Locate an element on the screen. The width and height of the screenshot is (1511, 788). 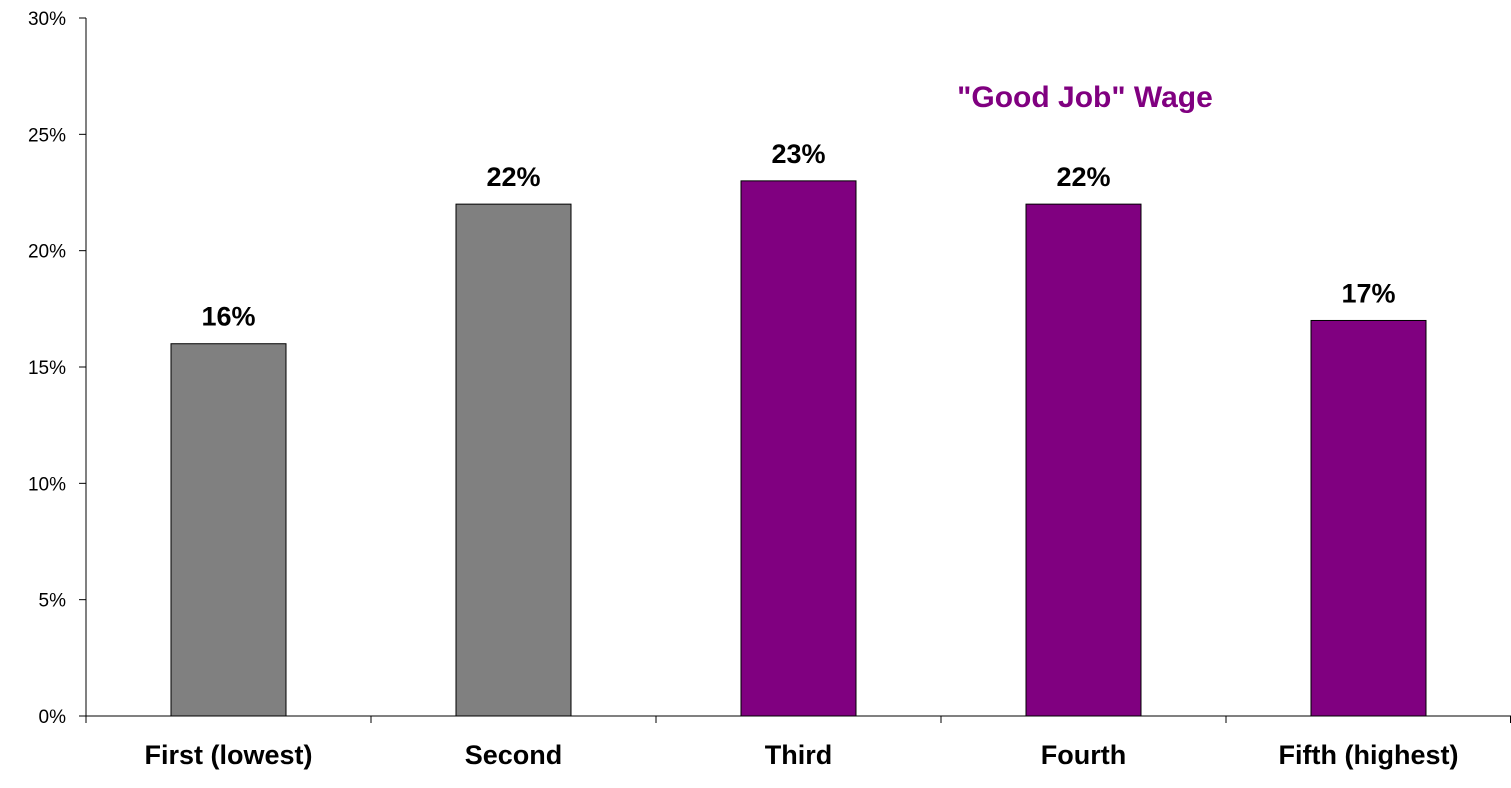
y-tick-label: 15% is located at coordinates (47, 368).